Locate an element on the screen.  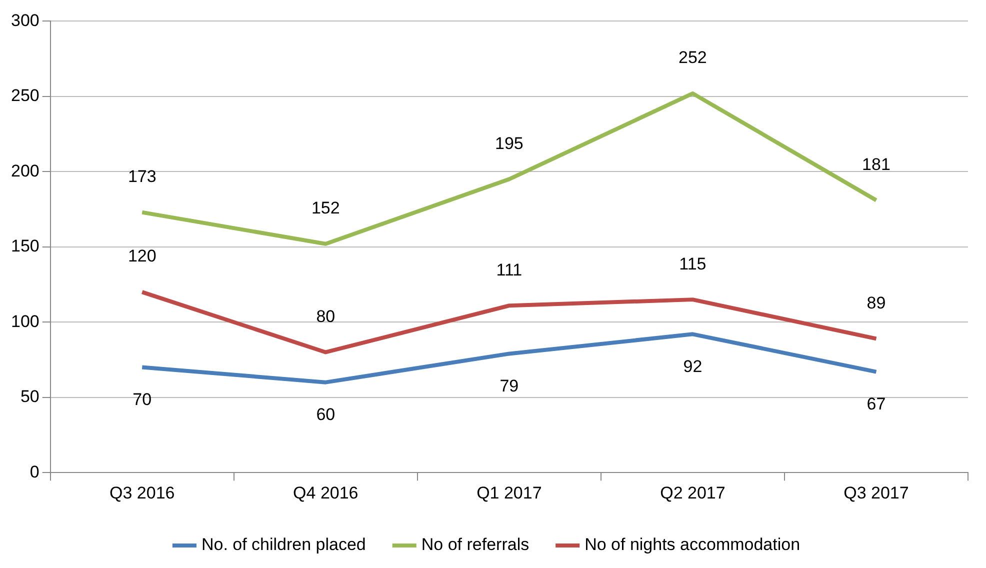
y-tick-label: 100 is located at coordinates (25, 321).